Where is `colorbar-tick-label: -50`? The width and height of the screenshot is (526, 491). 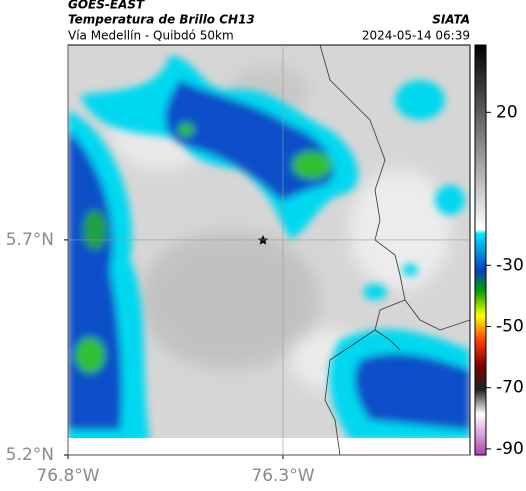 colorbar-tick-label: -50 is located at coordinates (510, 326).